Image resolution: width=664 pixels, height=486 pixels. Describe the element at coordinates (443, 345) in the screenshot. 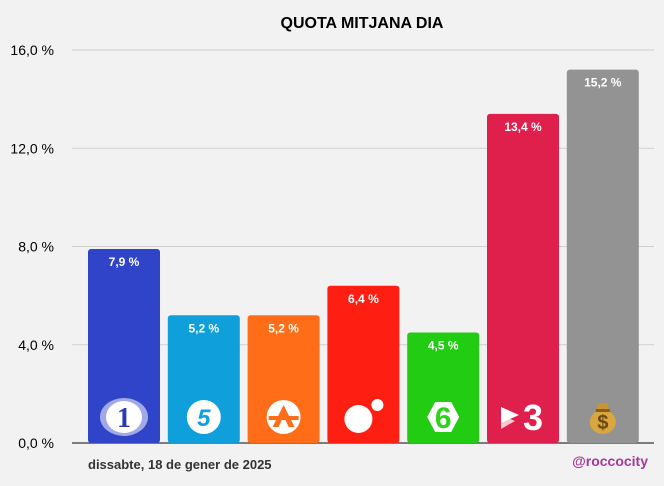

I see `bar-value-label: 4,5 %` at that location.